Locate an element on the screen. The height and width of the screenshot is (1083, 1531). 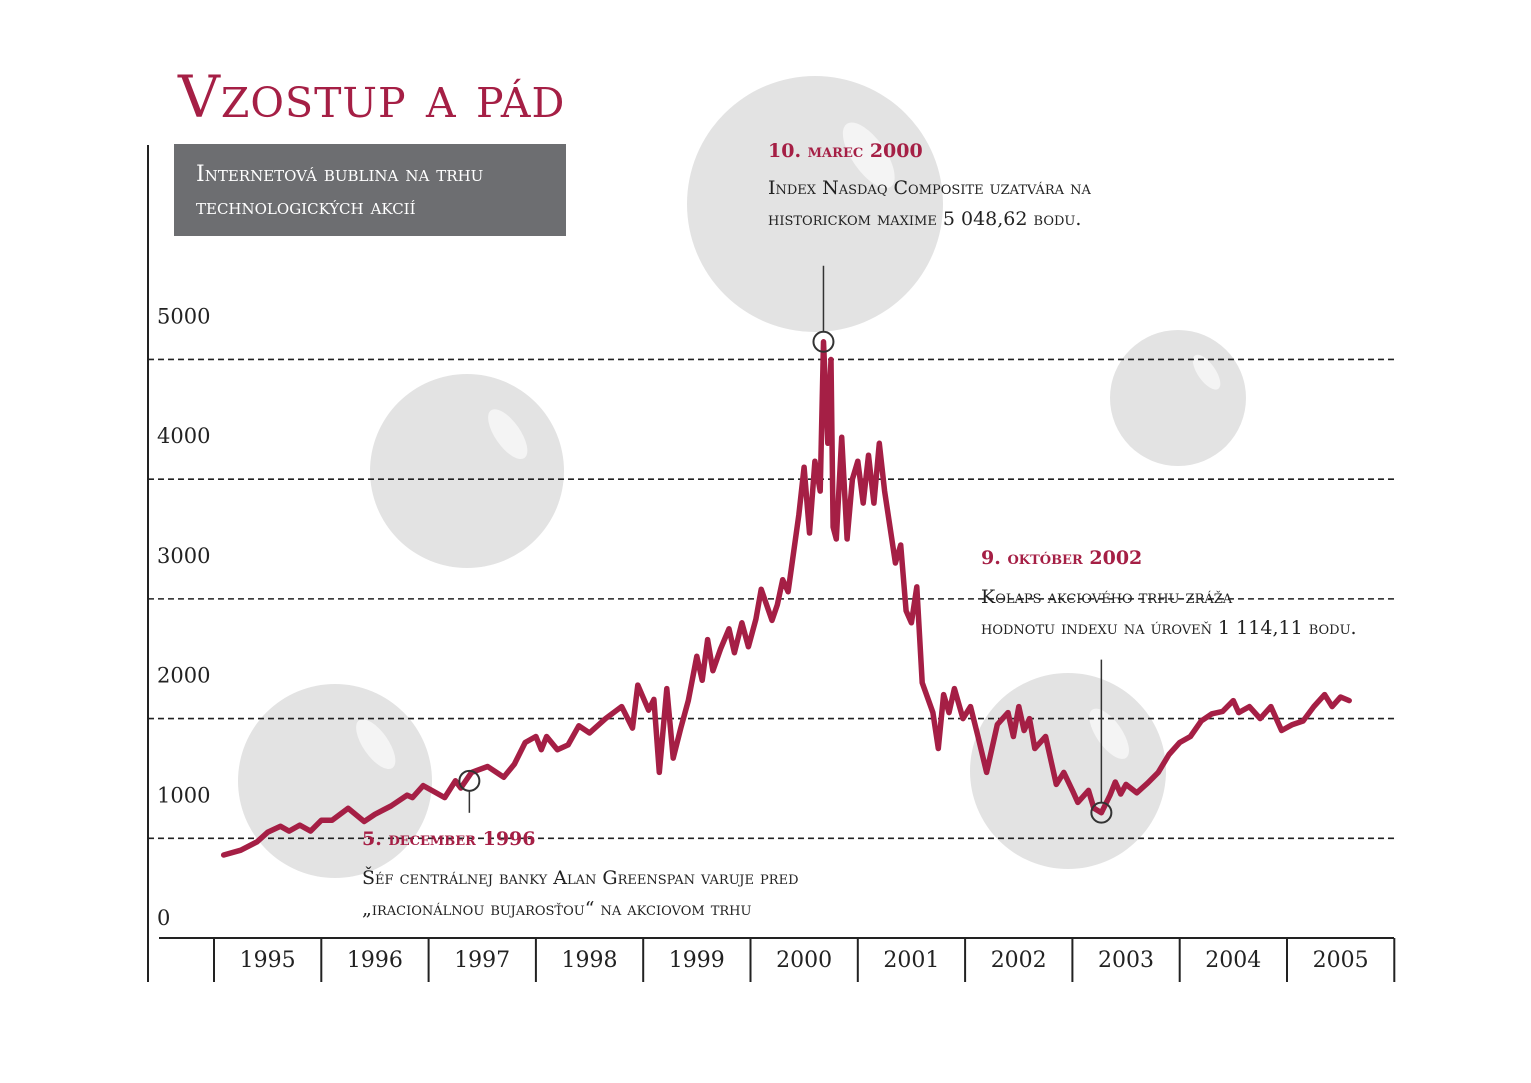
x-tick-label-2002: 2002 is located at coordinates (1019, 960).